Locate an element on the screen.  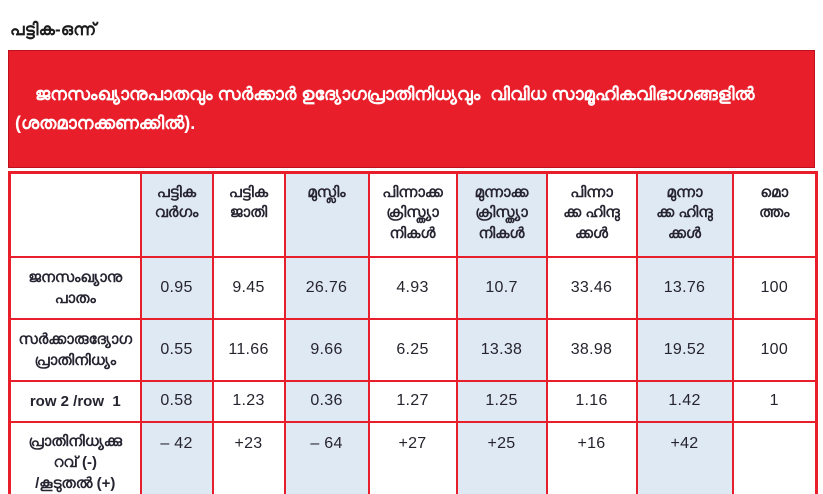
value-cell: 1.16 is located at coordinates (591, 401).